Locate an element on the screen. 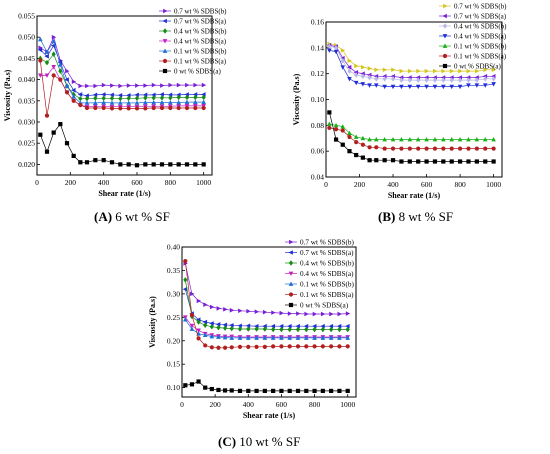 Image resolution: width=550 pixels, height=454 pixels. panel-c-x-tick-label: 600 is located at coordinates (282, 404).